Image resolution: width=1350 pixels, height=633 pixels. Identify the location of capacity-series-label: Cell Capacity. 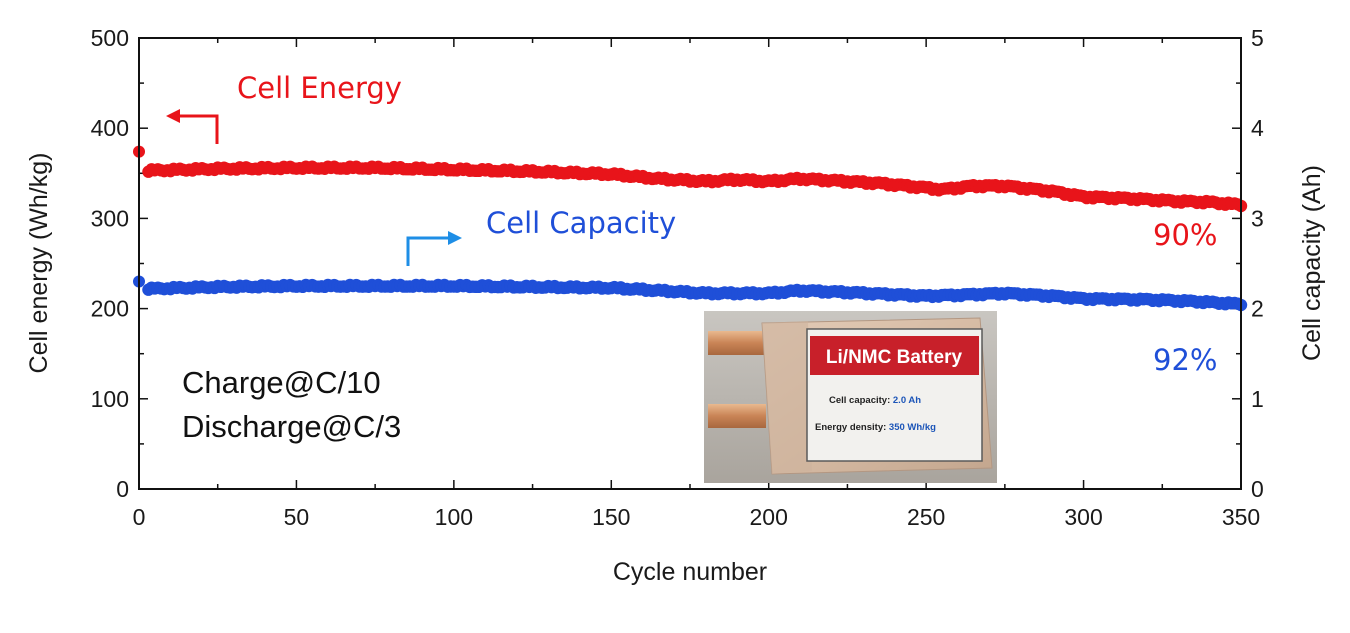
(581, 223).